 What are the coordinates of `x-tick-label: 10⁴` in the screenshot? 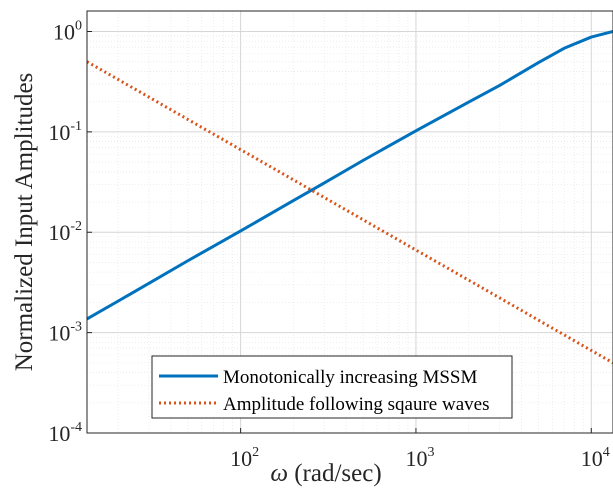 It's located at (595, 458).